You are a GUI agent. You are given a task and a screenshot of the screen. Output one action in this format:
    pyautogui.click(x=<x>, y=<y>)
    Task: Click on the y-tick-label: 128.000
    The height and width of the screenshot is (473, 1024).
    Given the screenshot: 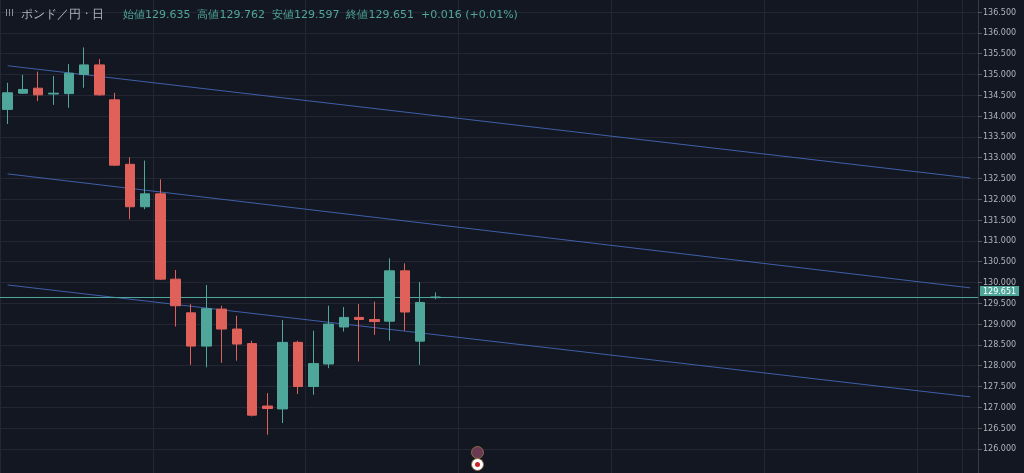 What is the action you would take?
    pyautogui.click(x=1000, y=366)
    